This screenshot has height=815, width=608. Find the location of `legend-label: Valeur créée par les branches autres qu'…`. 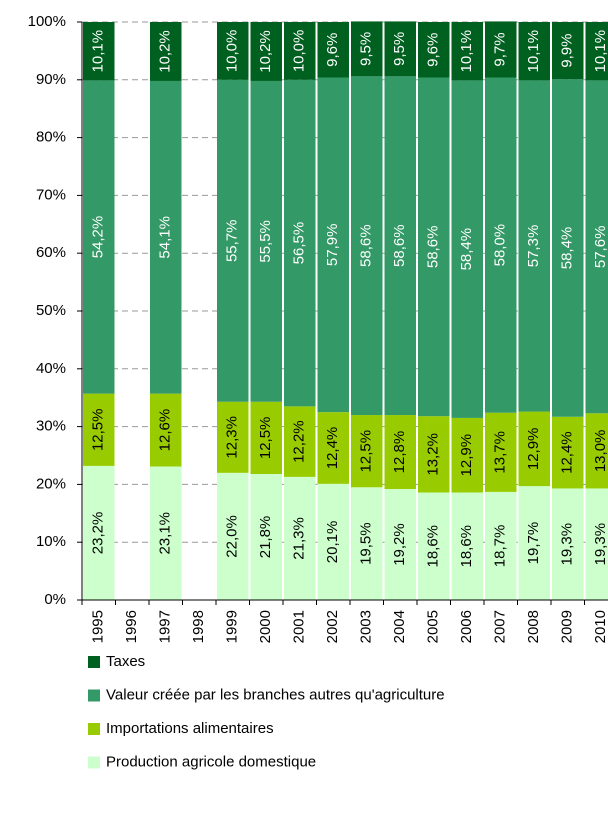

legend-label: Valeur créée par les branches autres qu'… is located at coordinates (275, 694).